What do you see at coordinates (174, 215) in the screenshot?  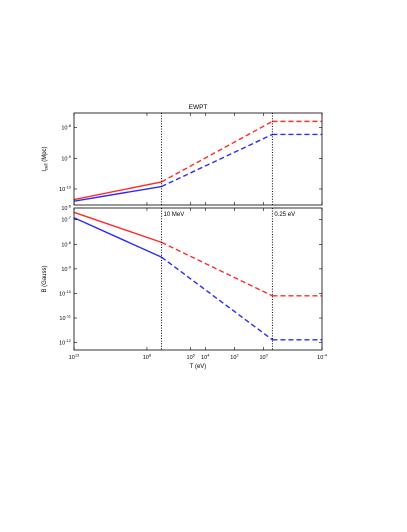 I see `annotation-label: 10 MeV` at bounding box center [174, 215].